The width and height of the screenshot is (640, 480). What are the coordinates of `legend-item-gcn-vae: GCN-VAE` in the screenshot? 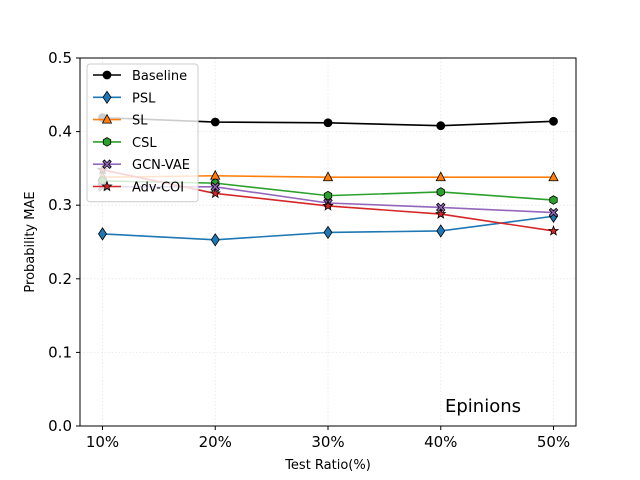 It's located at (141, 165).